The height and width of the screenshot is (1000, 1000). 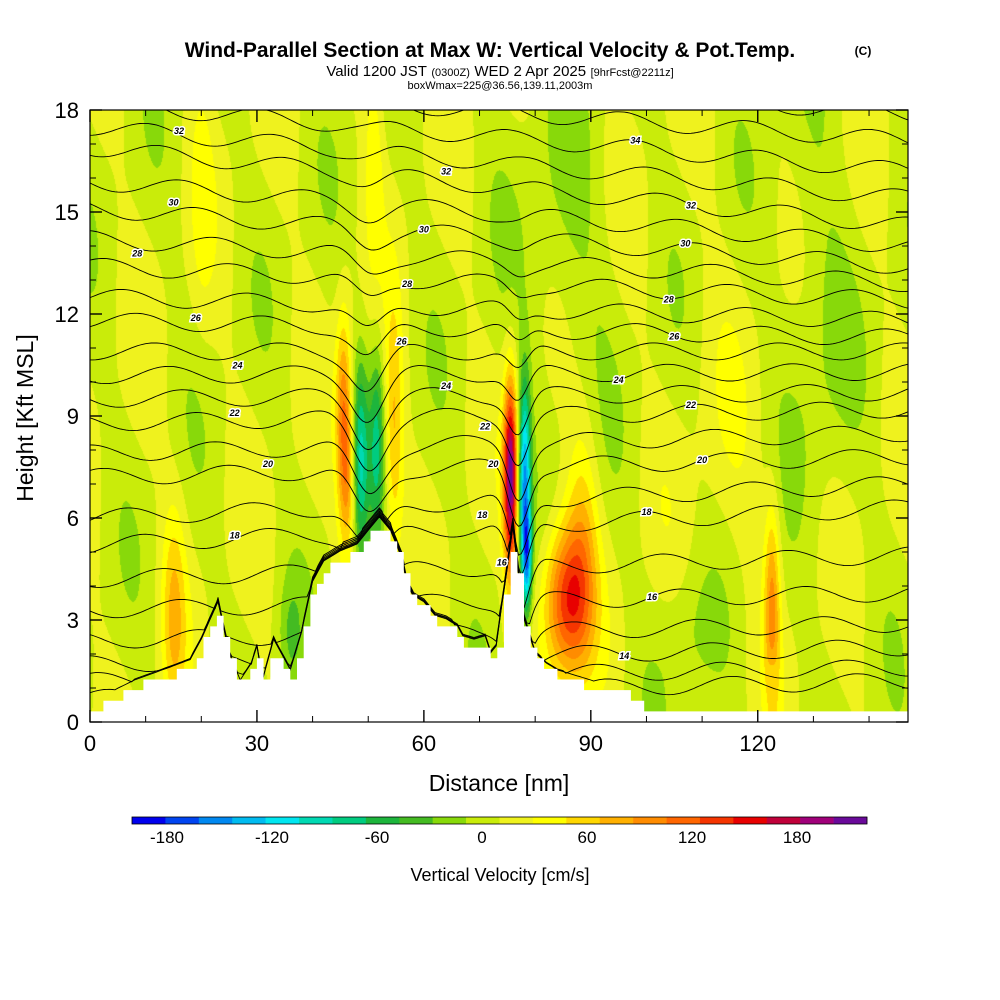 What do you see at coordinates (90, 743) in the screenshot?
I see `x-tick-label: 0` at bounding box center [90, 743].